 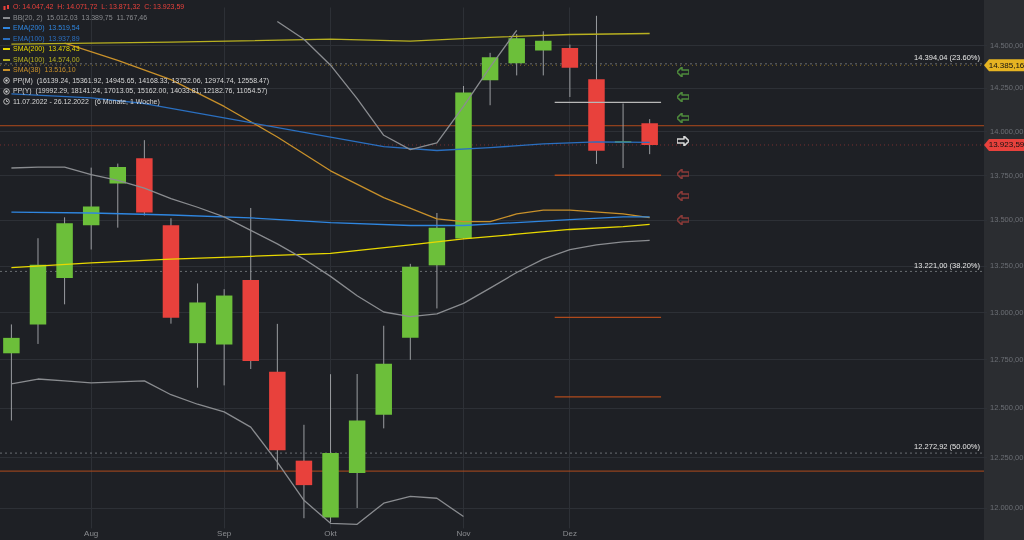 I want to click on x-tick-label: Aug, so click(x=91, y=534).